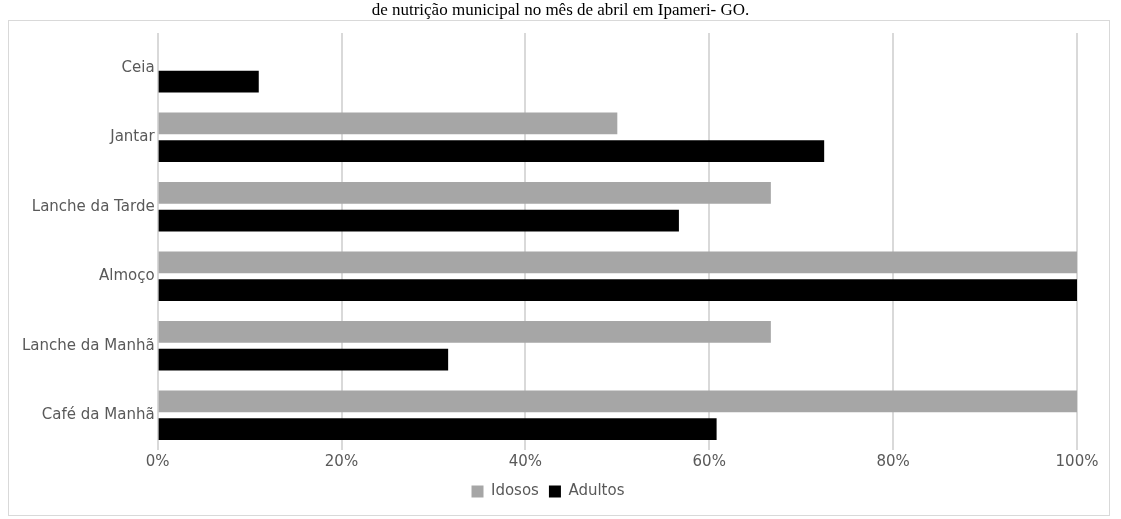 The width and height of the screenshot is (1121, 519). I want to click on y-tick-label: Jantar, so click(132, 136).